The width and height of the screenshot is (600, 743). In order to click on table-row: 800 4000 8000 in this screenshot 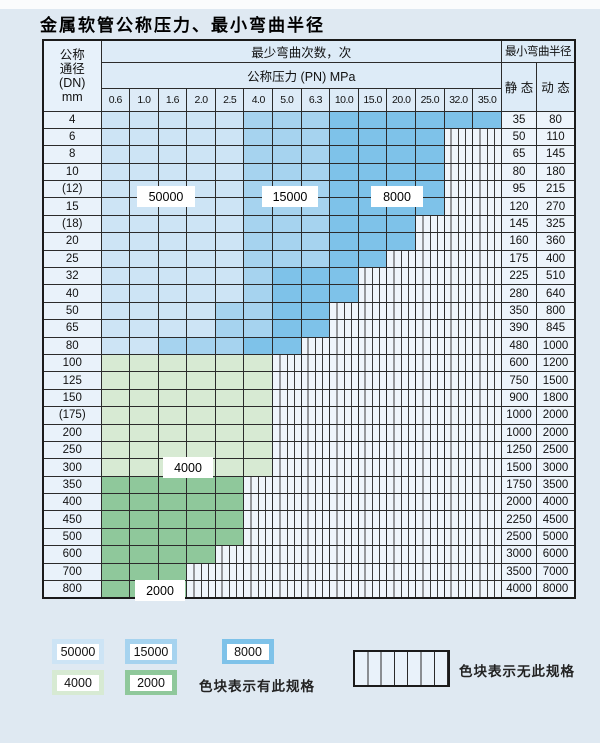, I will do `click(309, 589)`.